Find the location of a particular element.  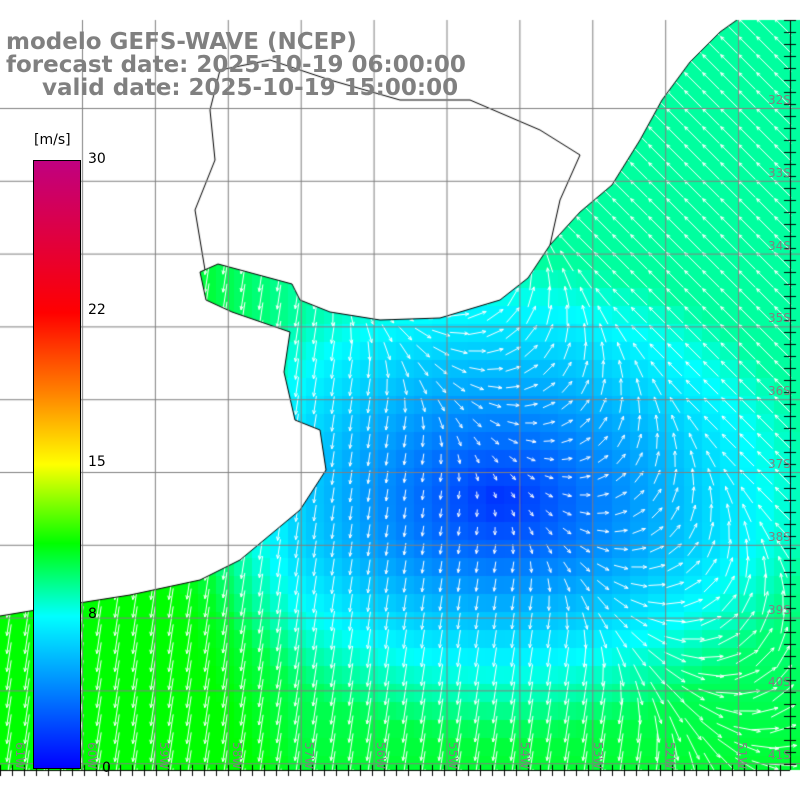

latitude-label: 35S is located at coordinates (779, 318).